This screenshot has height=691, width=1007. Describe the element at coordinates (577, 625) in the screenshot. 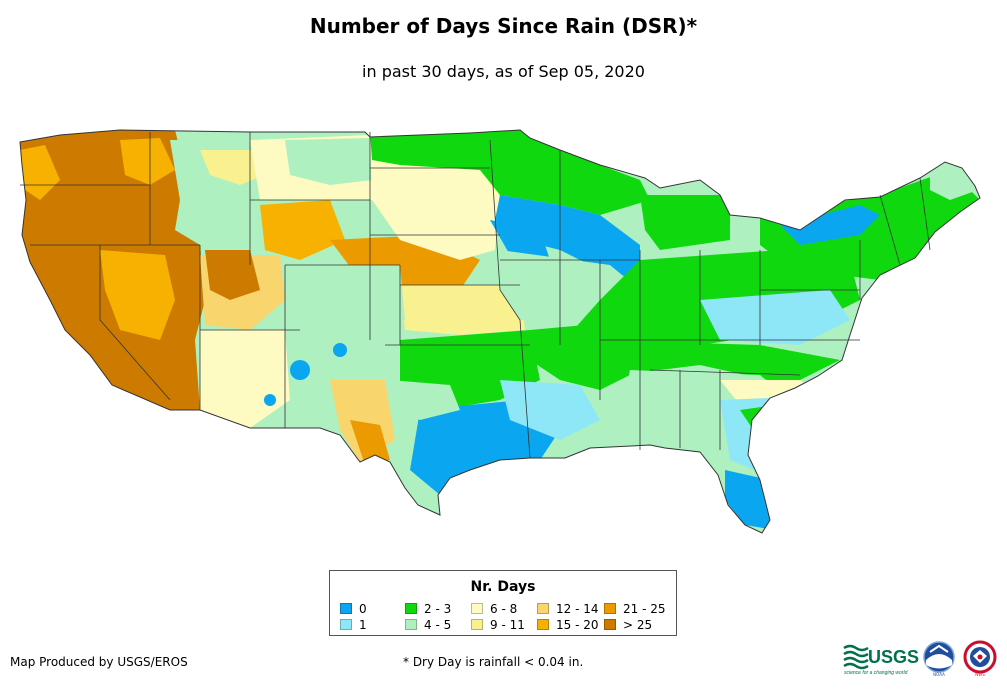

I see `legend-label: 15 - 20` at that location.